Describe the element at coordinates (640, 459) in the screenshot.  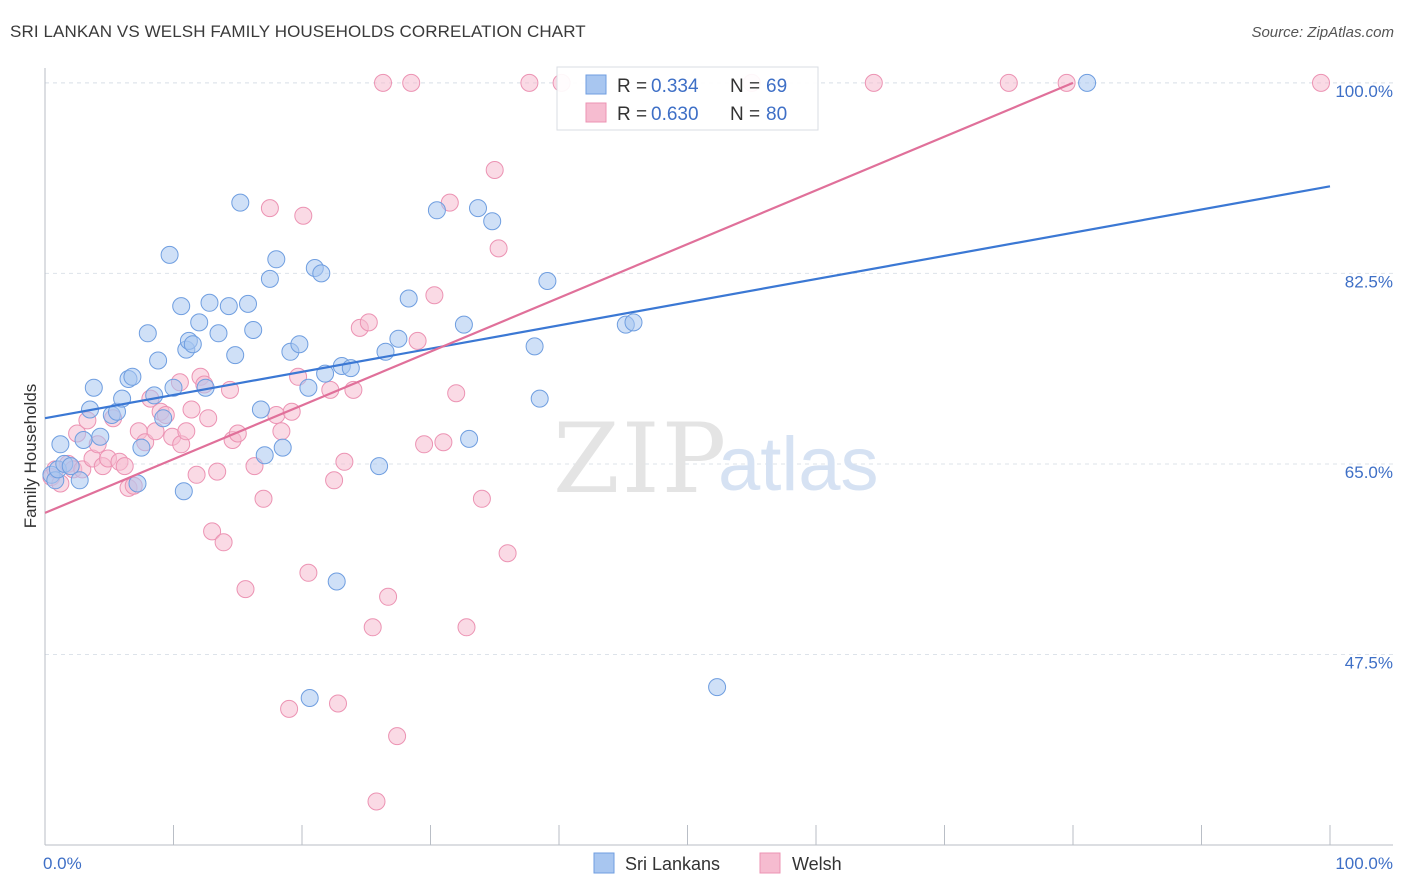
I see `watermark-zip: ZIP` at that location.